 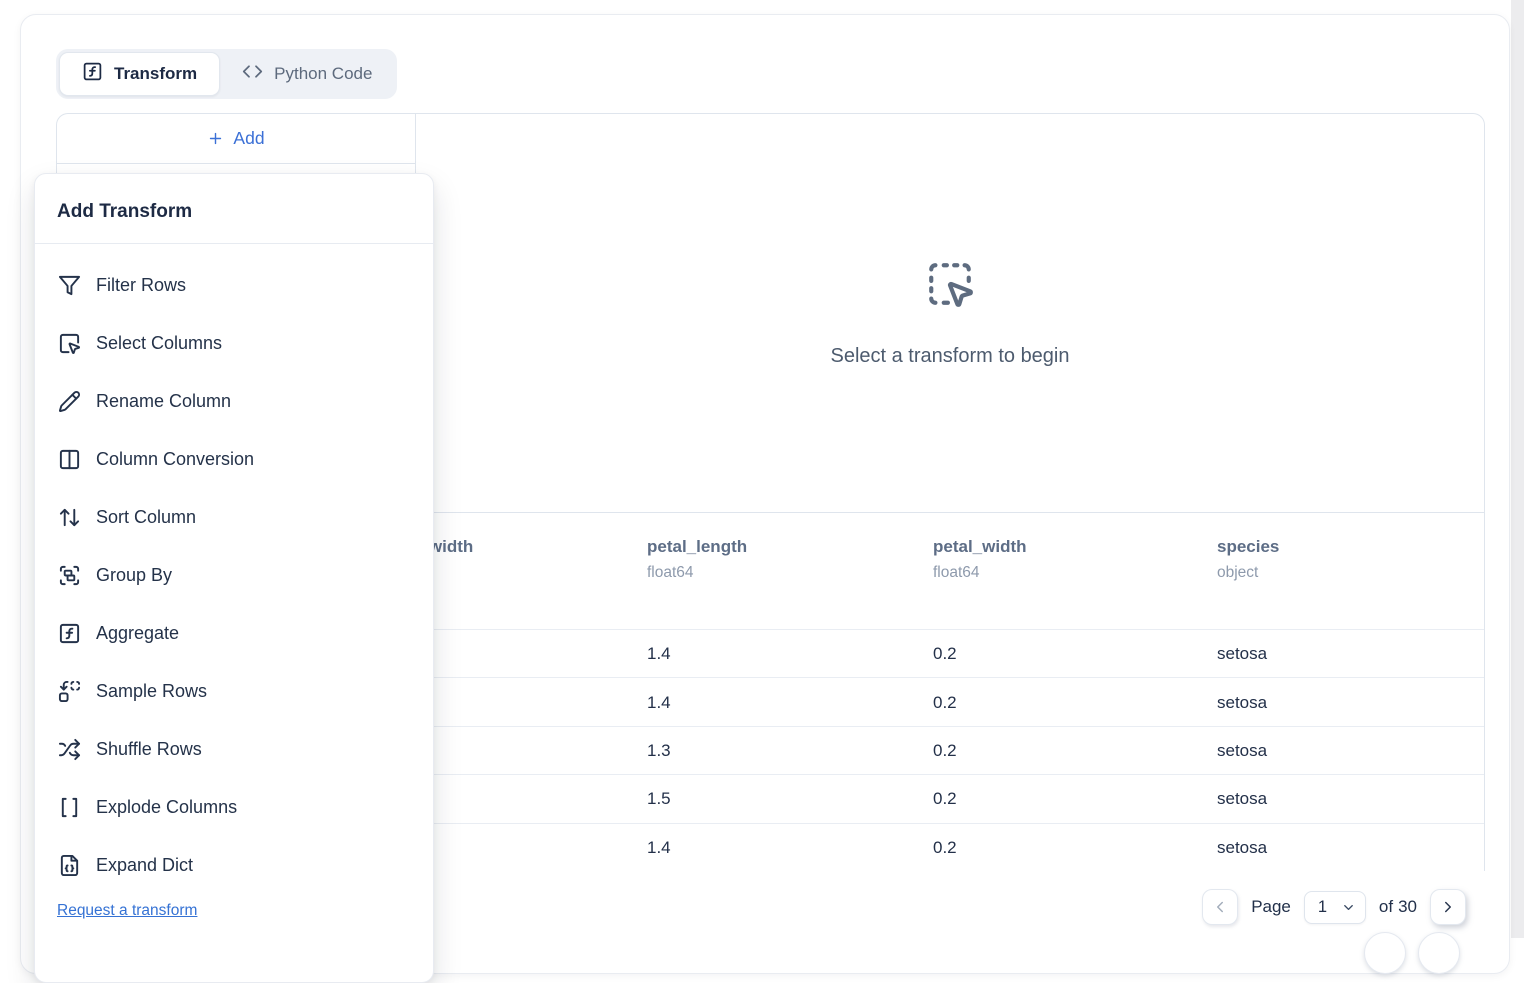 I want to click on chevron-left-icon, so click(x=1220, y=907).